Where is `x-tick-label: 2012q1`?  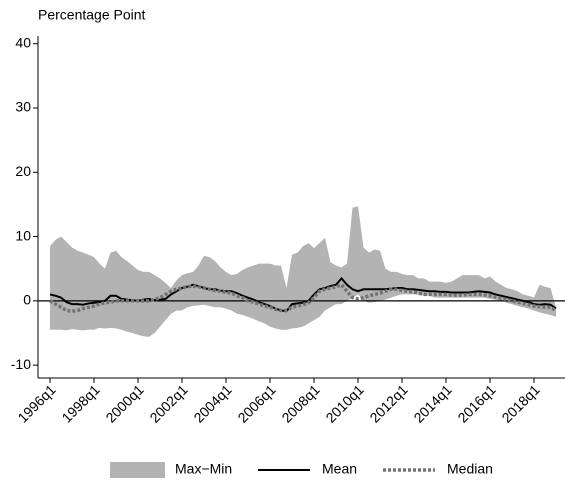
x-tick-label: 2012q1 is located at coordinates (388, 403).